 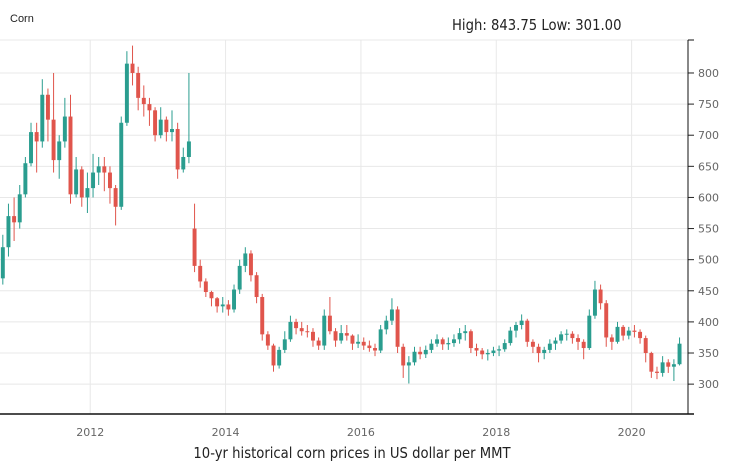 What do you see at coordinates (708, 384) in the screenshot?
I see `y-tick-label: 300` at bounding box center [708, 384].